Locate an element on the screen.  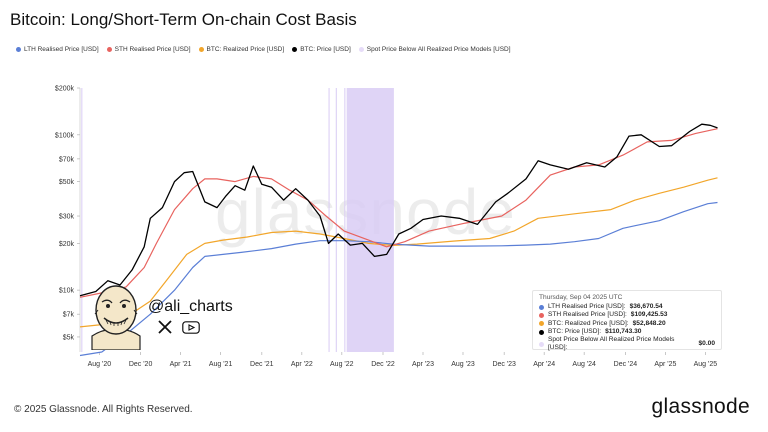
x-icon is located at coordinates (165, 327).